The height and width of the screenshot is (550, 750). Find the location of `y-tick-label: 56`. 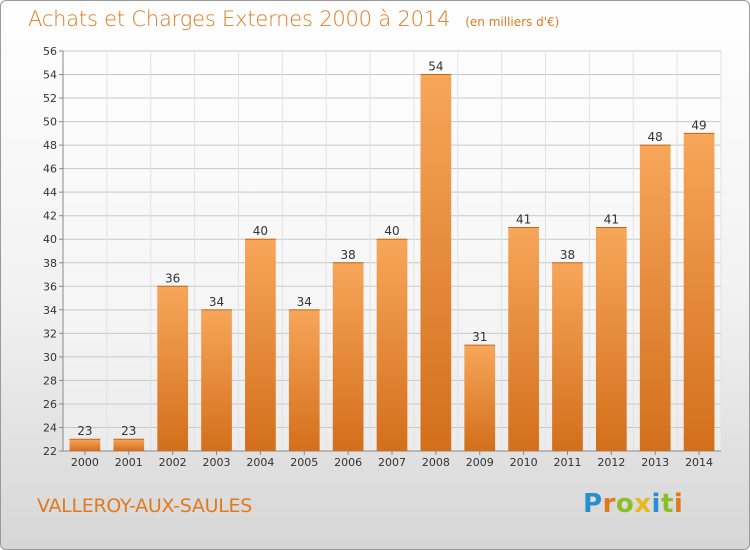

y-tick-label: 56 is located at coordinates (50, 51).